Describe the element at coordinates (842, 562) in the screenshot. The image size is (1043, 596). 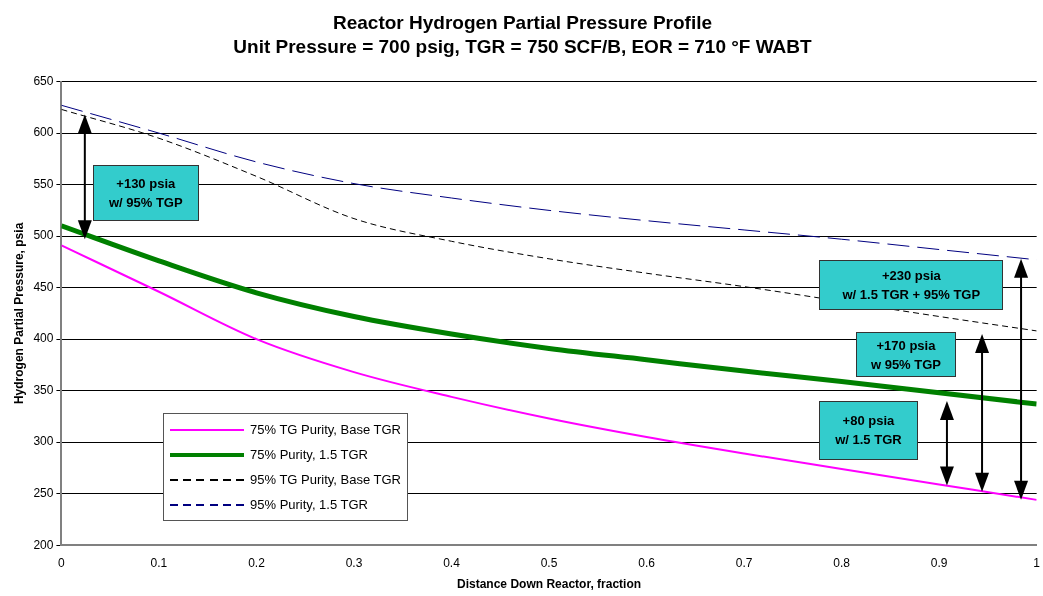
I see `x-tick-label: 0.8` at that location.